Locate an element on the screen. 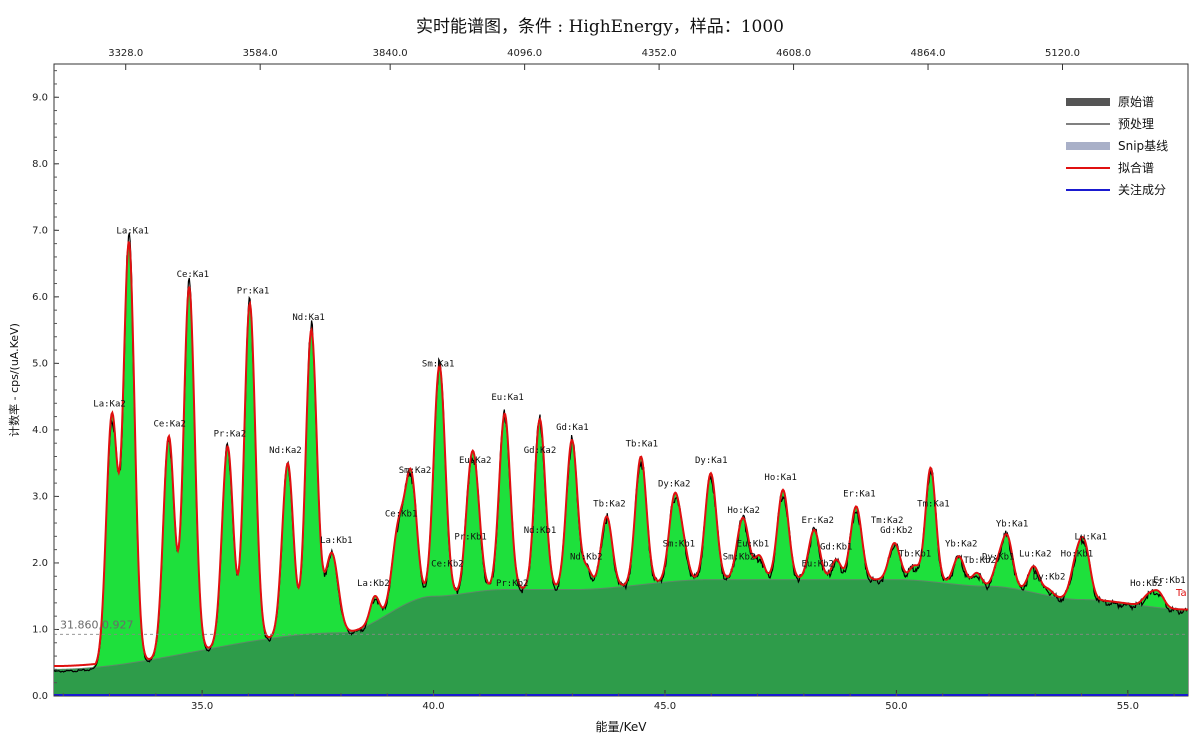 This screenshot has width=1200, height=747. peak-label: Er:Kb1 is located at coordinates (1169, 581).